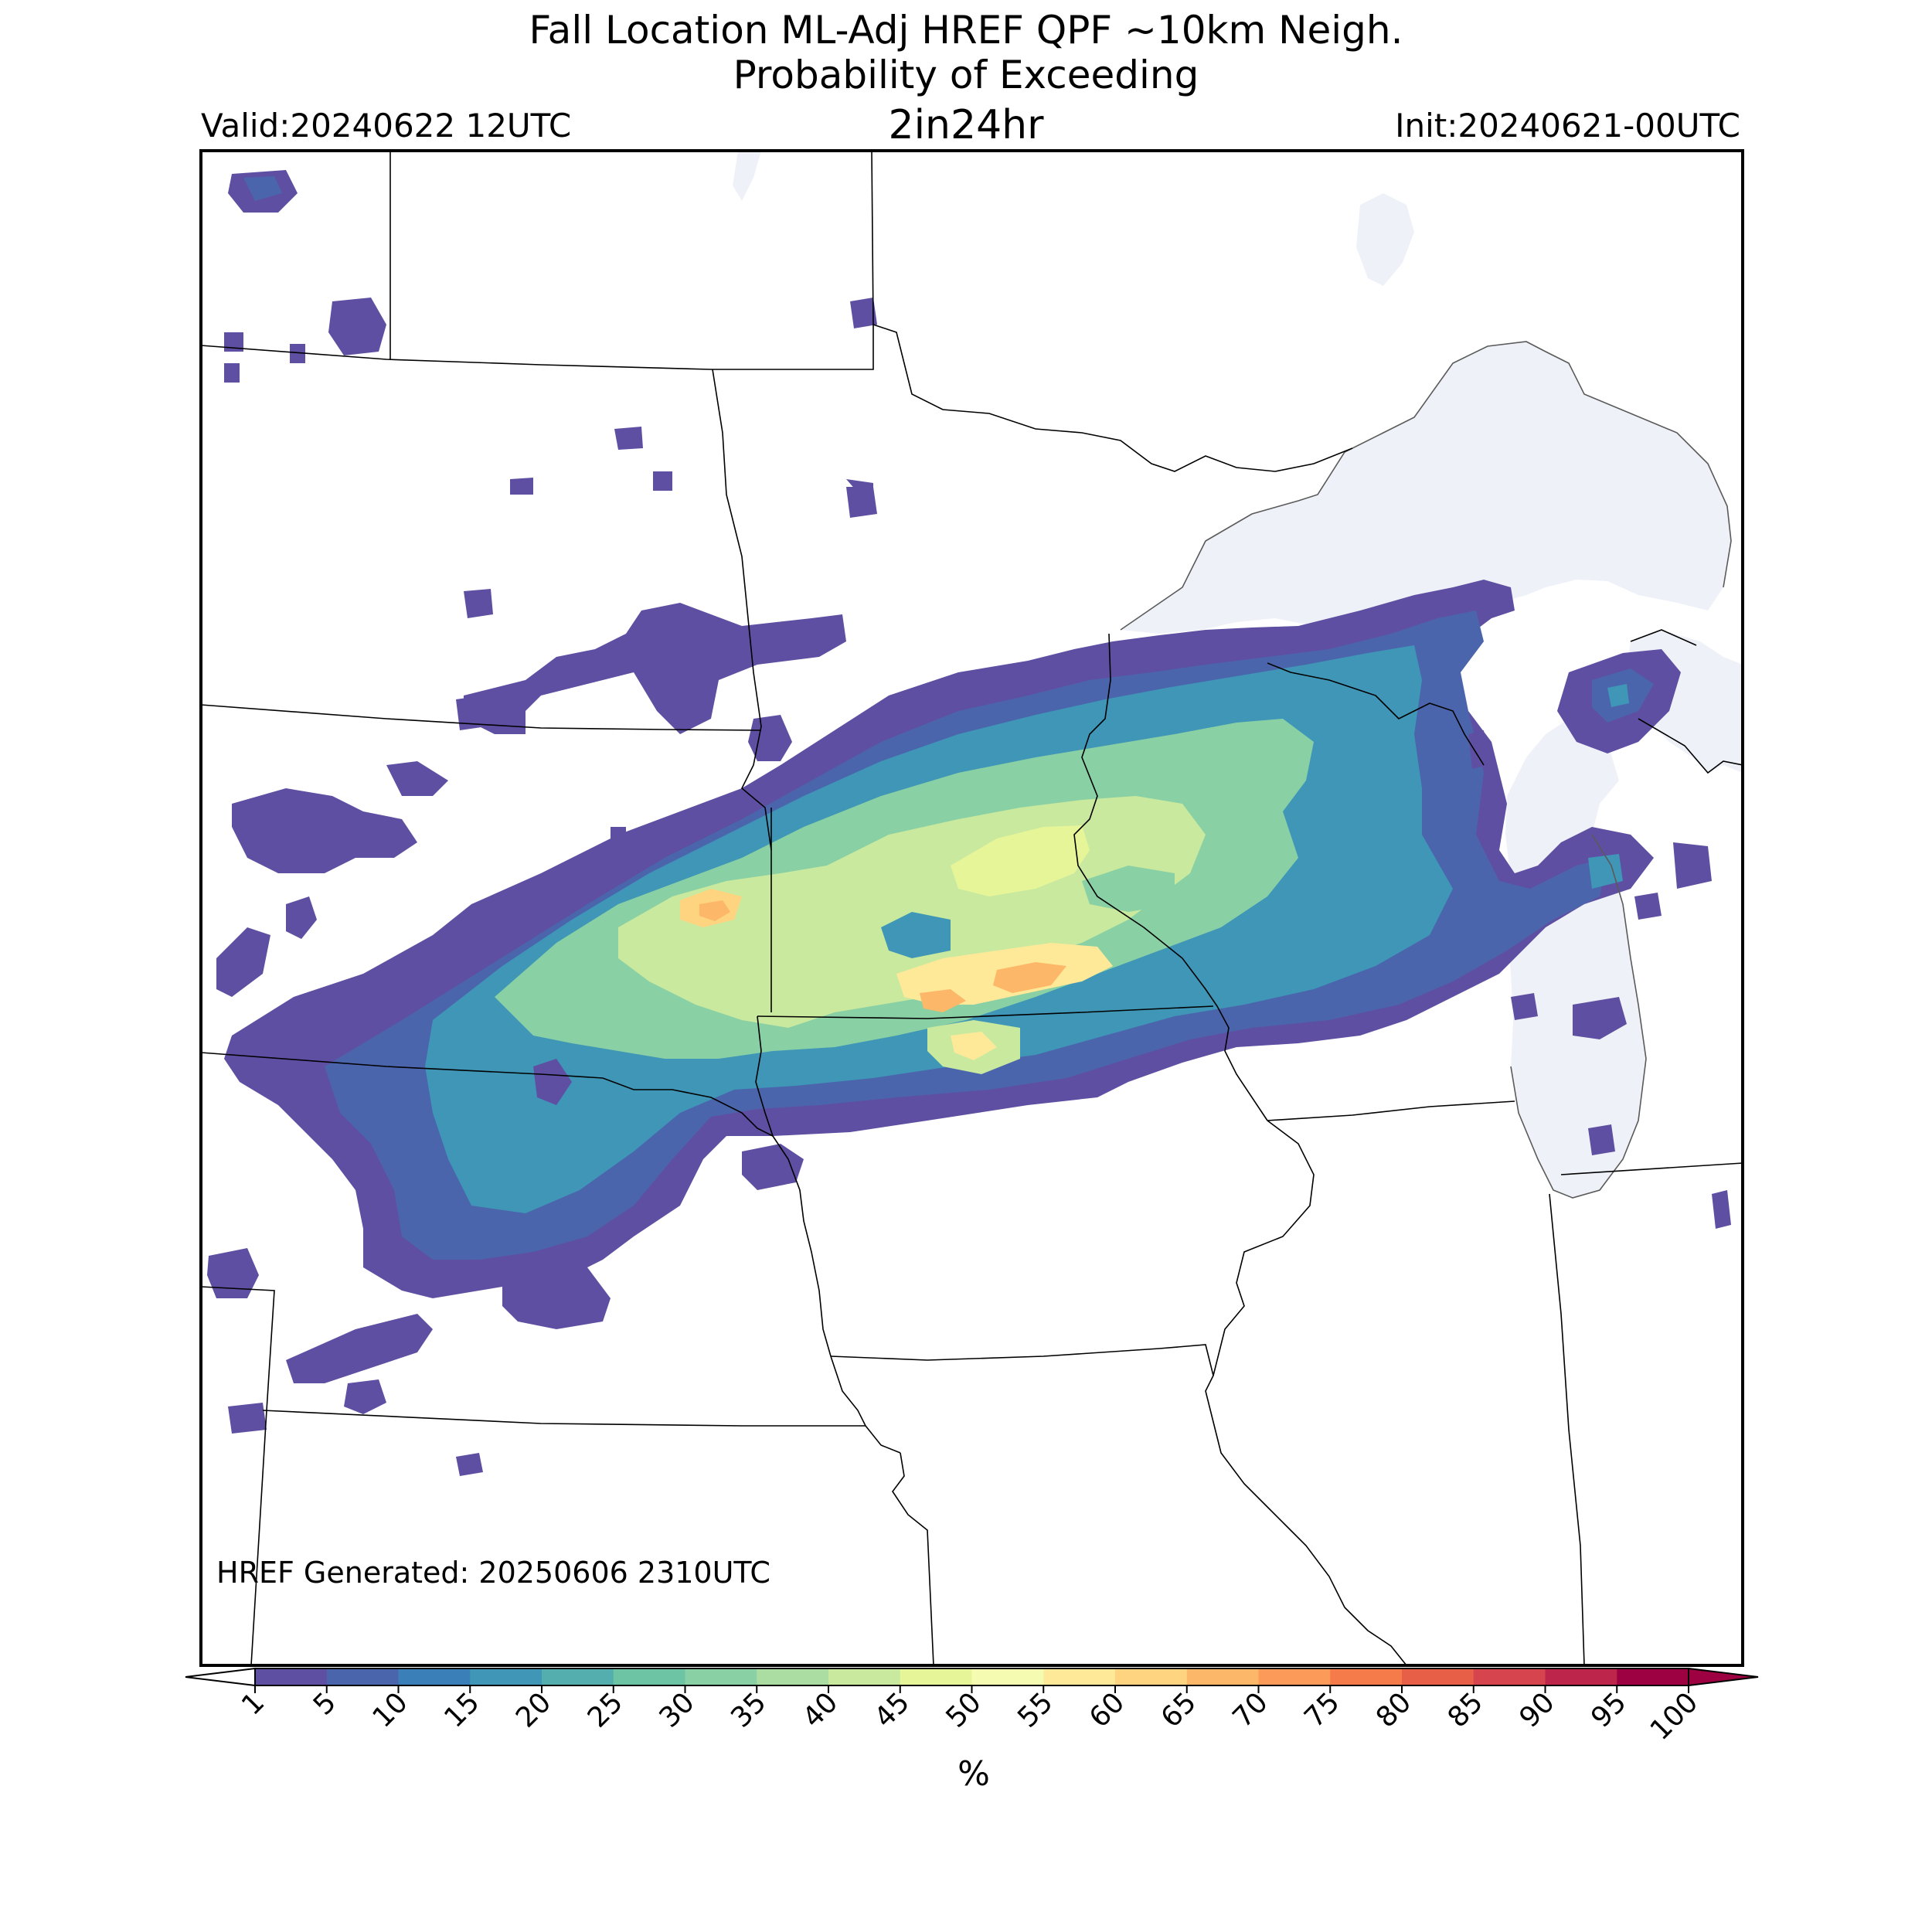 This screenshot has width=1932, height=1932. I want to click on border-il-in, so click(1567, 1429).